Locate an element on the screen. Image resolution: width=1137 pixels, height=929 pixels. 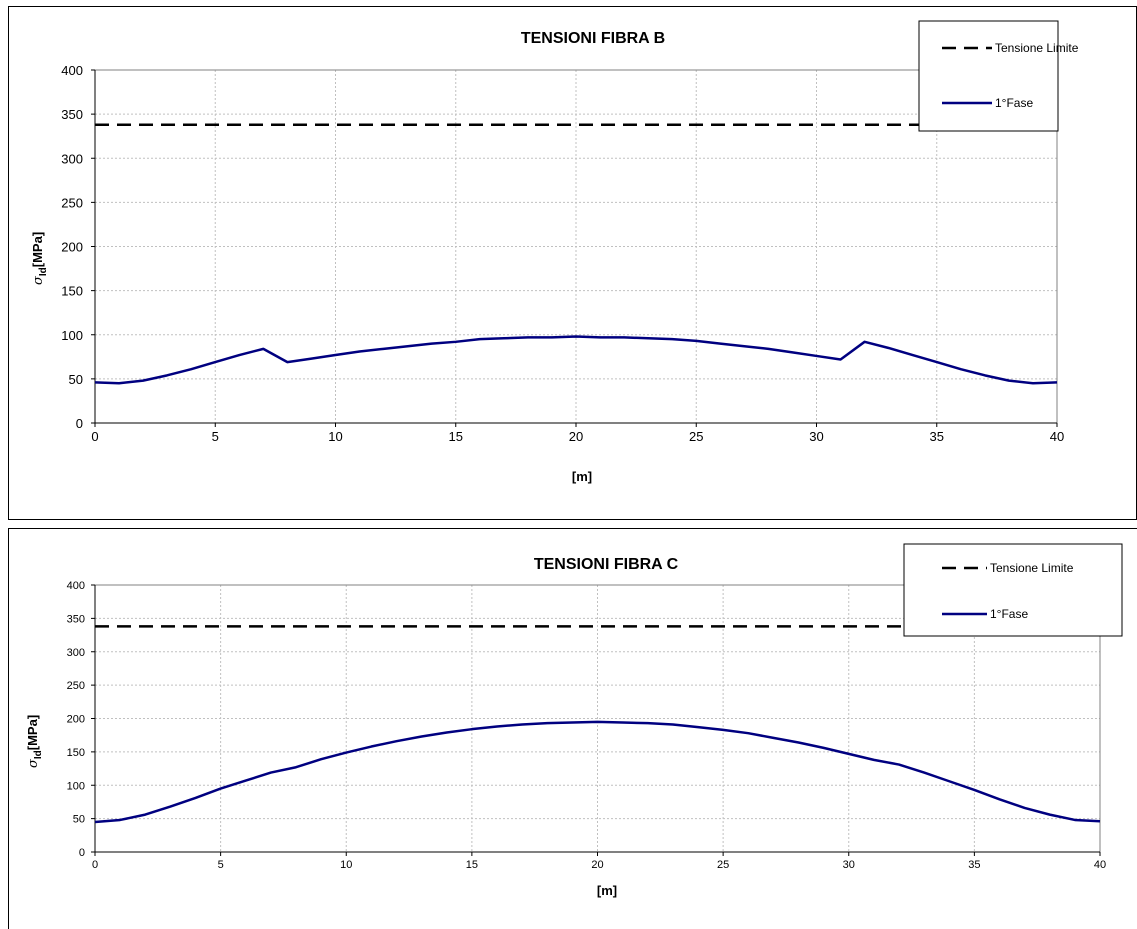
x-tick-label-c: 20 is located at coordinates (597, 865).